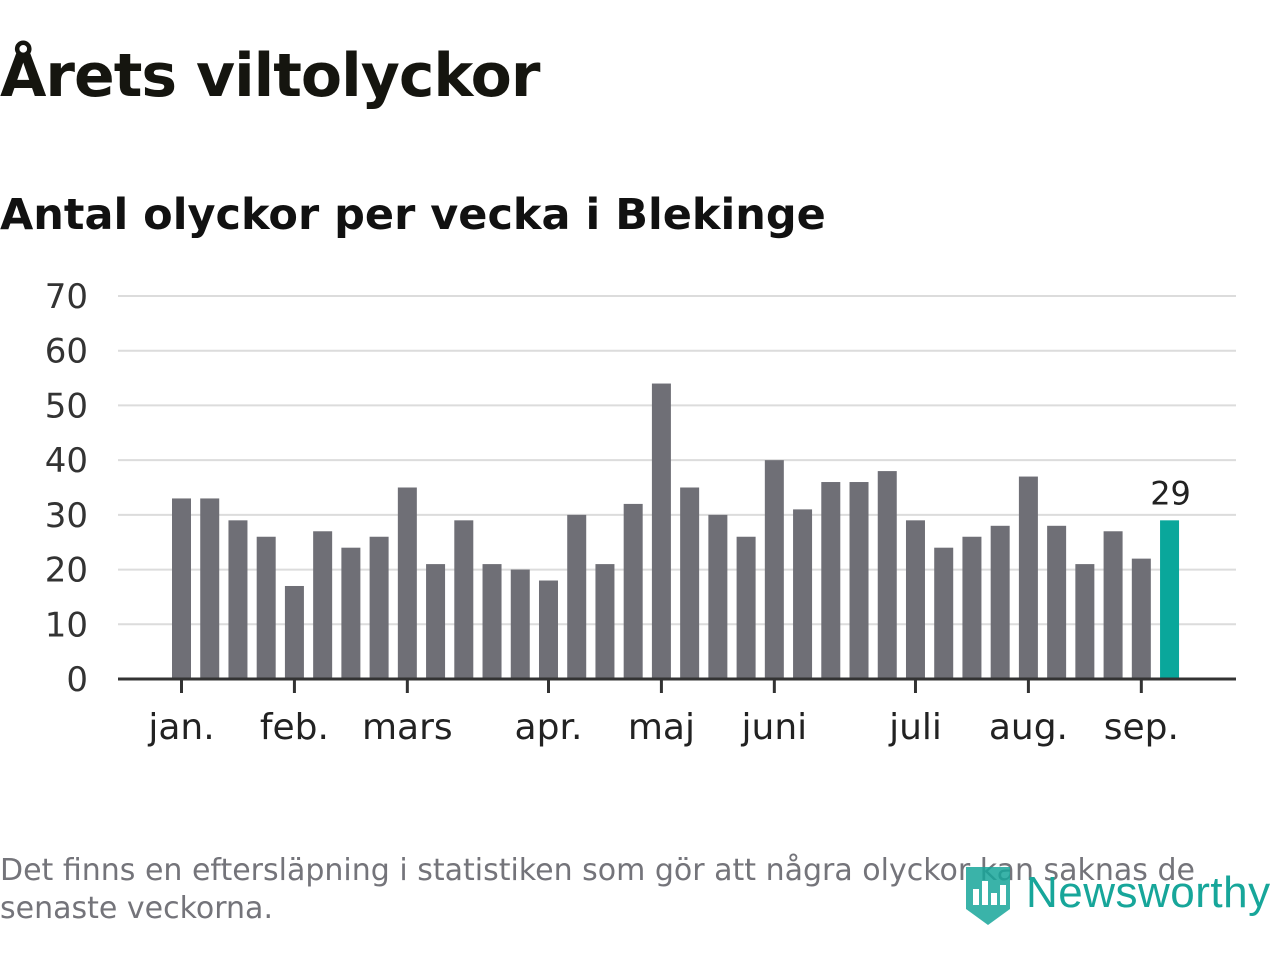 The image size is (1280, 960). I want to click on y-tick-label: 40, so click(66, 461).